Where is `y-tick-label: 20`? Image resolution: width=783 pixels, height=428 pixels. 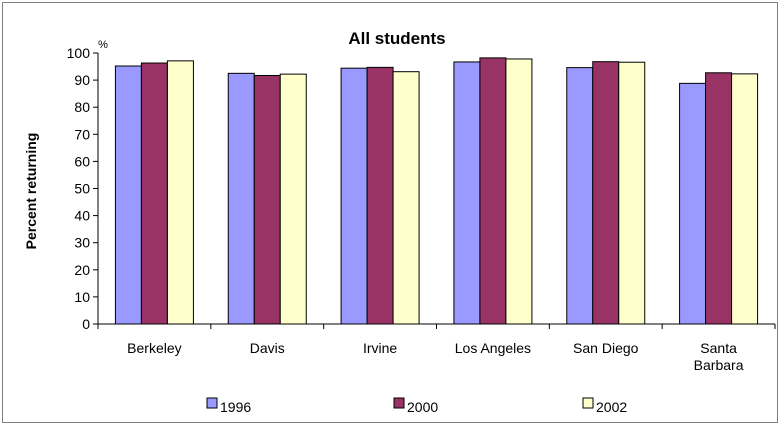 y-tick-label: 20 is located at coordinates (82, 270).